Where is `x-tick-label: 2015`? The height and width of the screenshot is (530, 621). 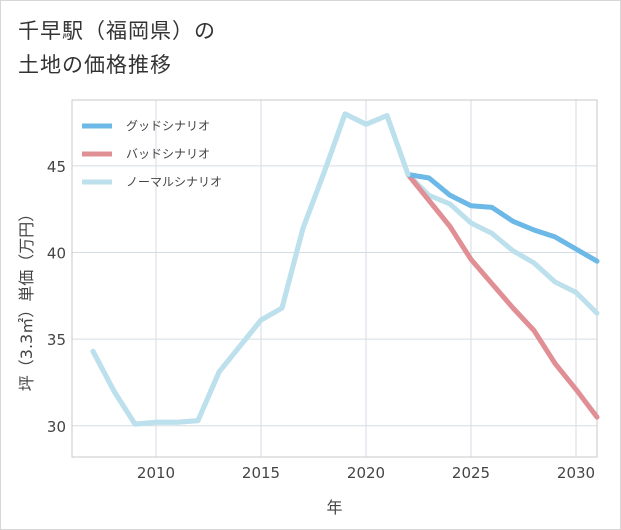 x-tick-label: 2015 is located at coordinates (261, 473).